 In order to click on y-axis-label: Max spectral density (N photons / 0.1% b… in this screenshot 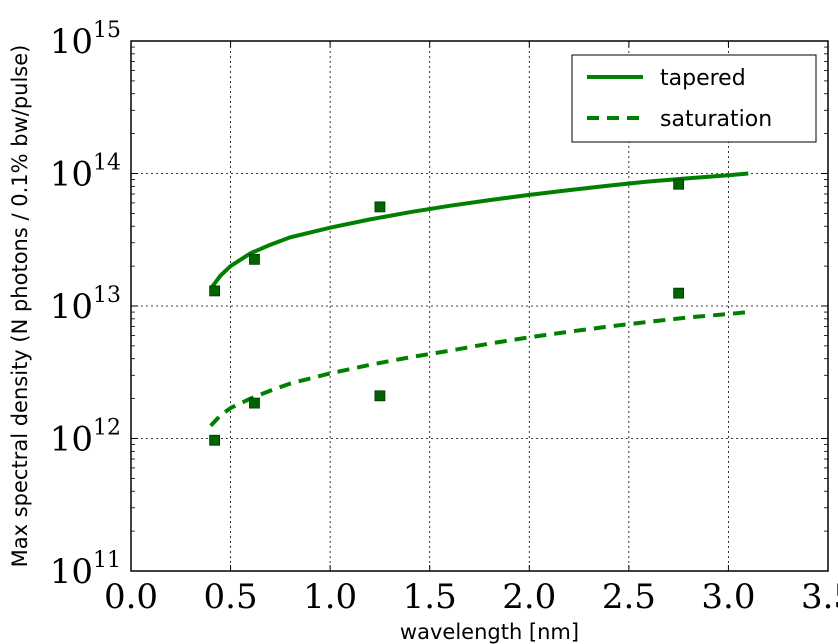, I will do `click(20, 306)`.